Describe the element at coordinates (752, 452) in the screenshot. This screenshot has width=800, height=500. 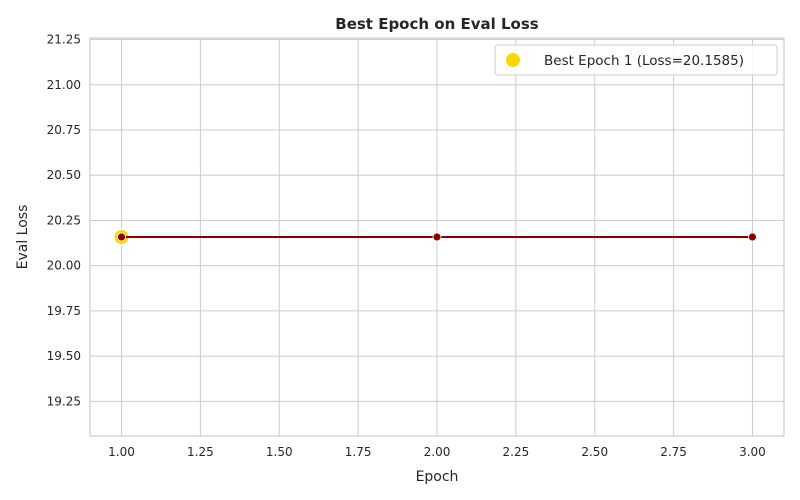
I see `x-tick-label: 3.00` at that location.